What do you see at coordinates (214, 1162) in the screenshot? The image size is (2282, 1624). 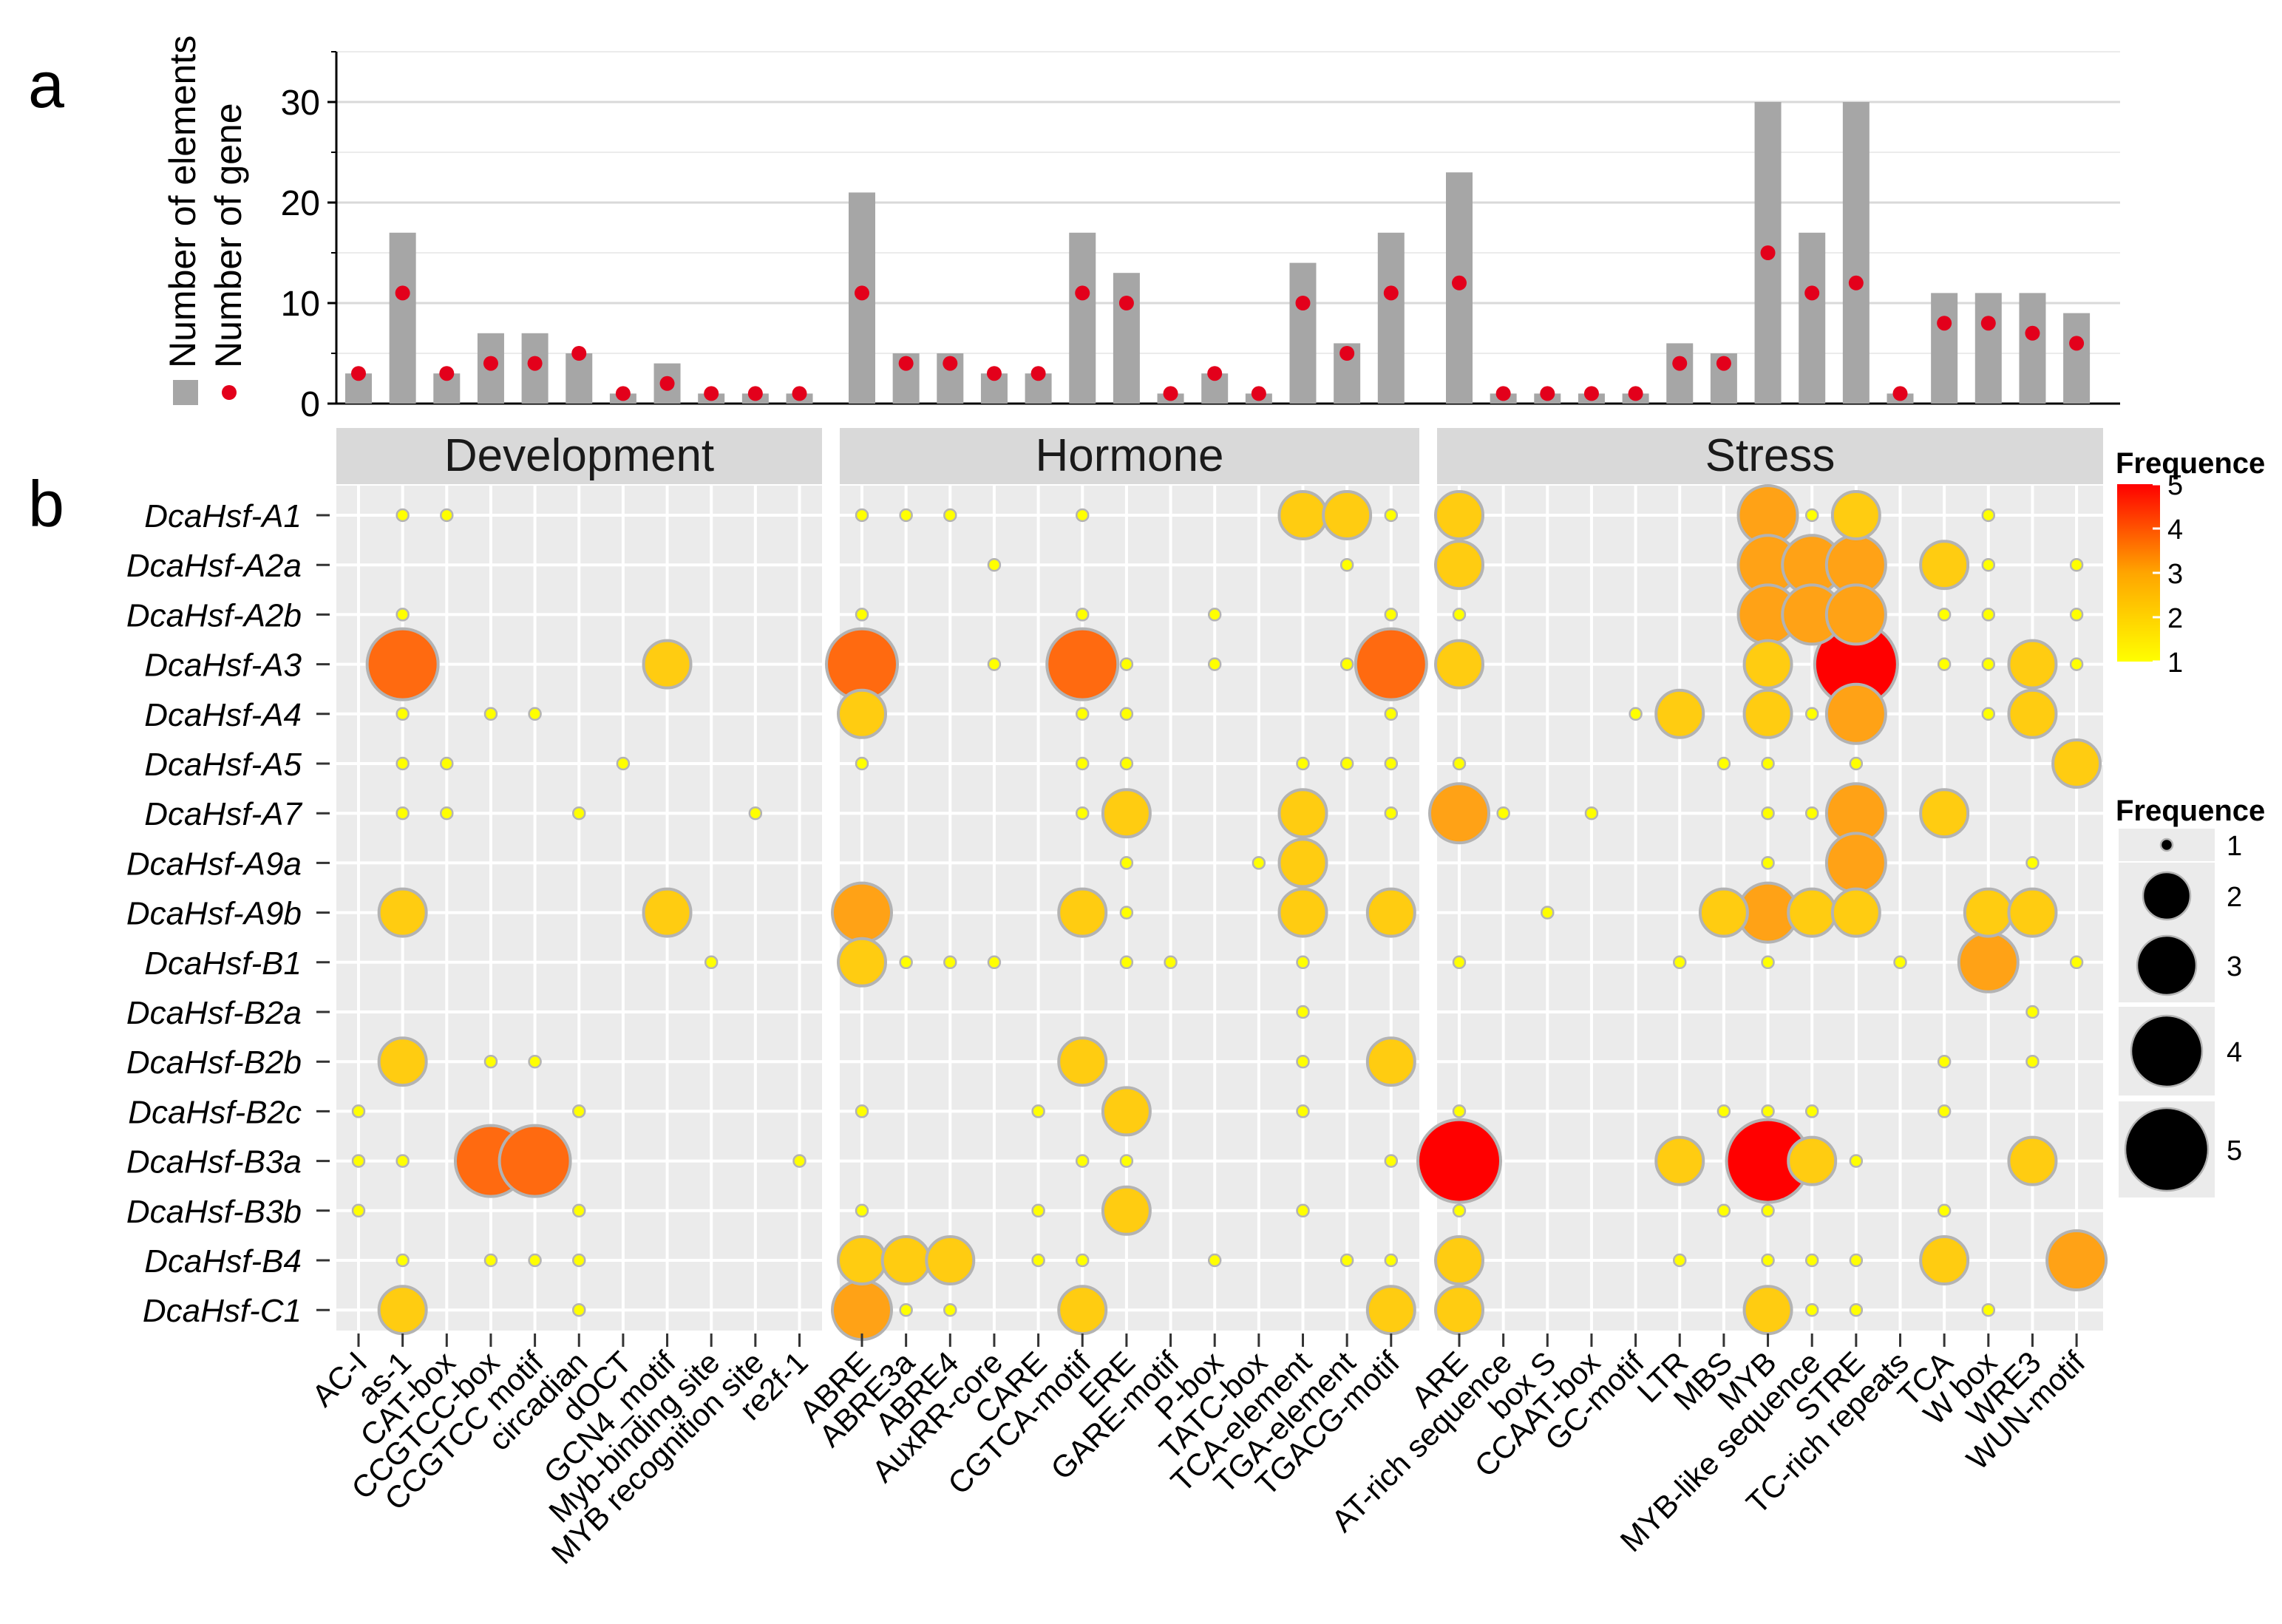 I see `row-label: DcaHsf-B3a` at bounding box center [214, 1162].